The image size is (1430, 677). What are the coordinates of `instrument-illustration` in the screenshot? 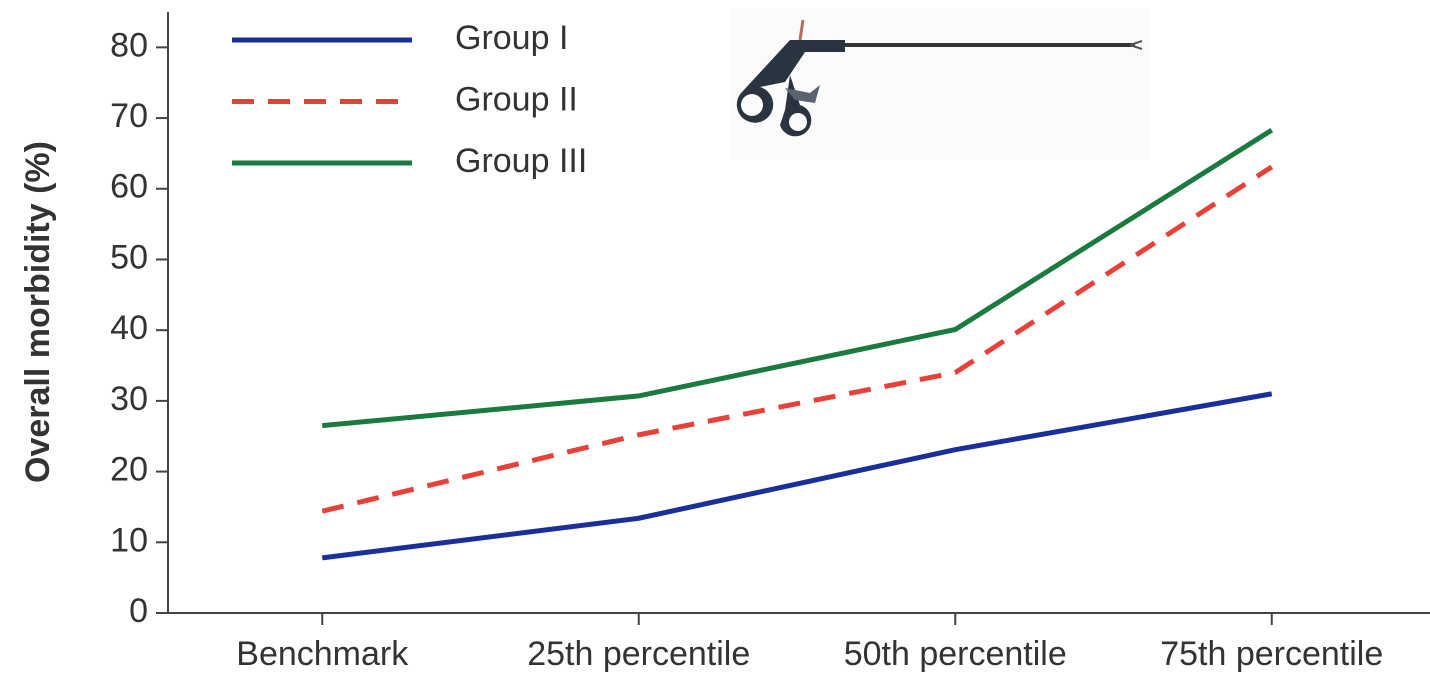 It's located at (940, 84).